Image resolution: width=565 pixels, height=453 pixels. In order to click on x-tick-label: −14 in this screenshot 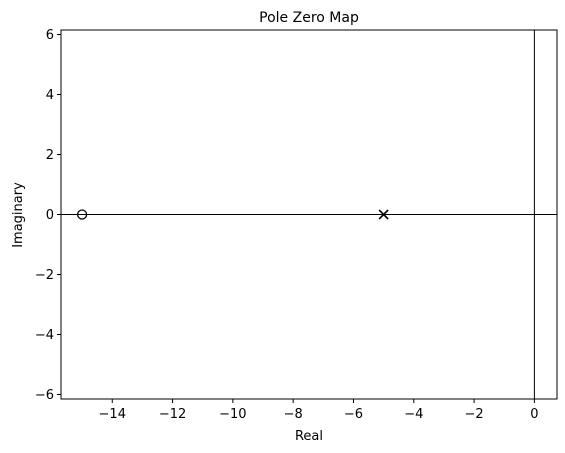, I will do `click(112, 414)`.